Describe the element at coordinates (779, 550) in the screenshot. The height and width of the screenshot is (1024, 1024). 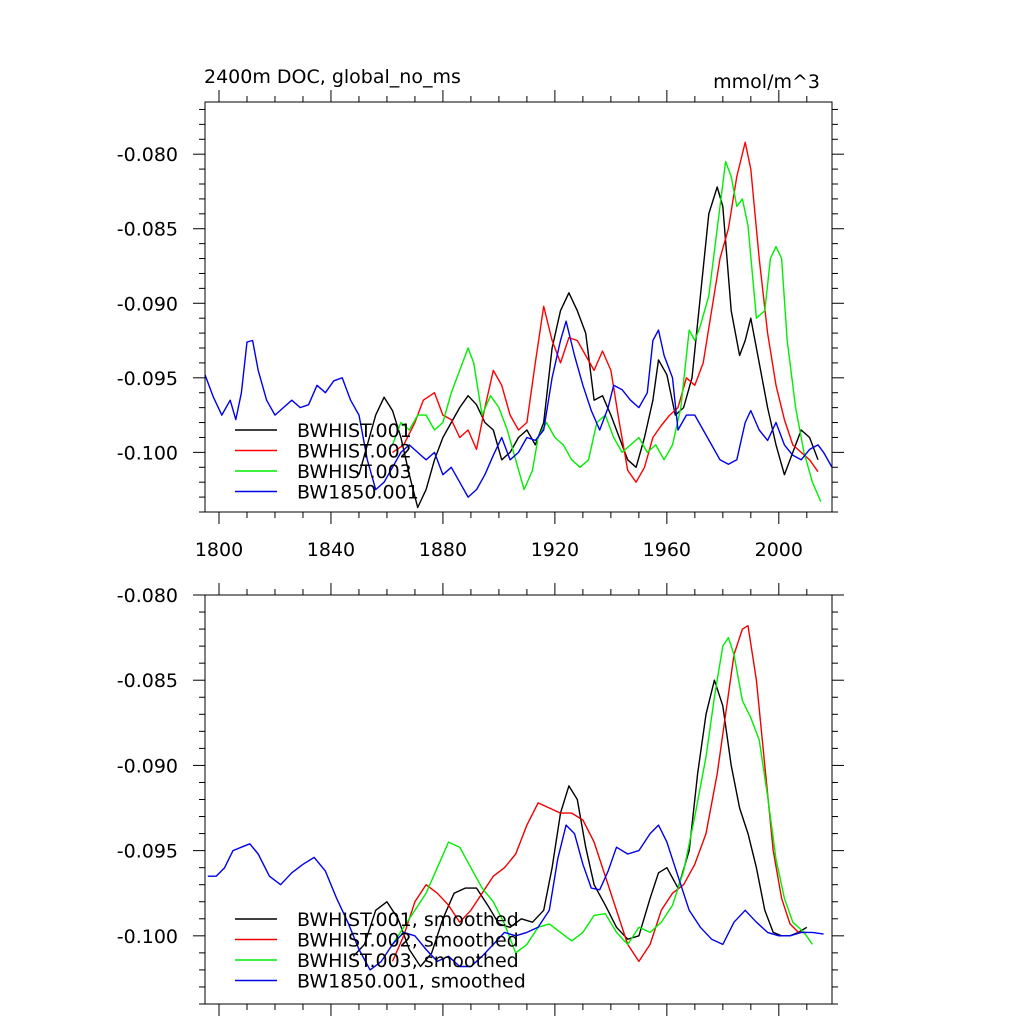
I see `x-tick-label: 2000` at that location.